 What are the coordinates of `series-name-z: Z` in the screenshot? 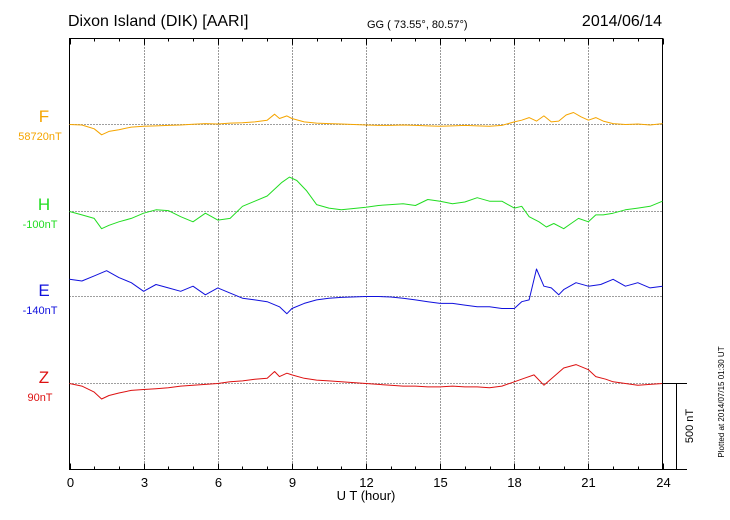 It's located at (44, 377).